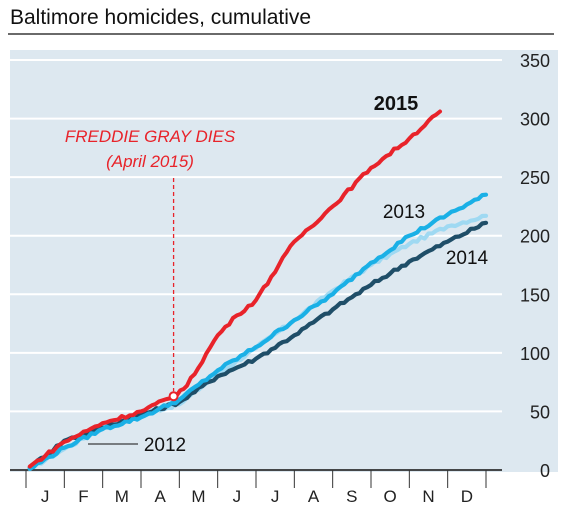 The width and height of the screenshot is (562, 531). What do you see at coordinates (396, 104) in the screenshot?
I see `series-label-2015: 2015` at bounding box center [396, 104].